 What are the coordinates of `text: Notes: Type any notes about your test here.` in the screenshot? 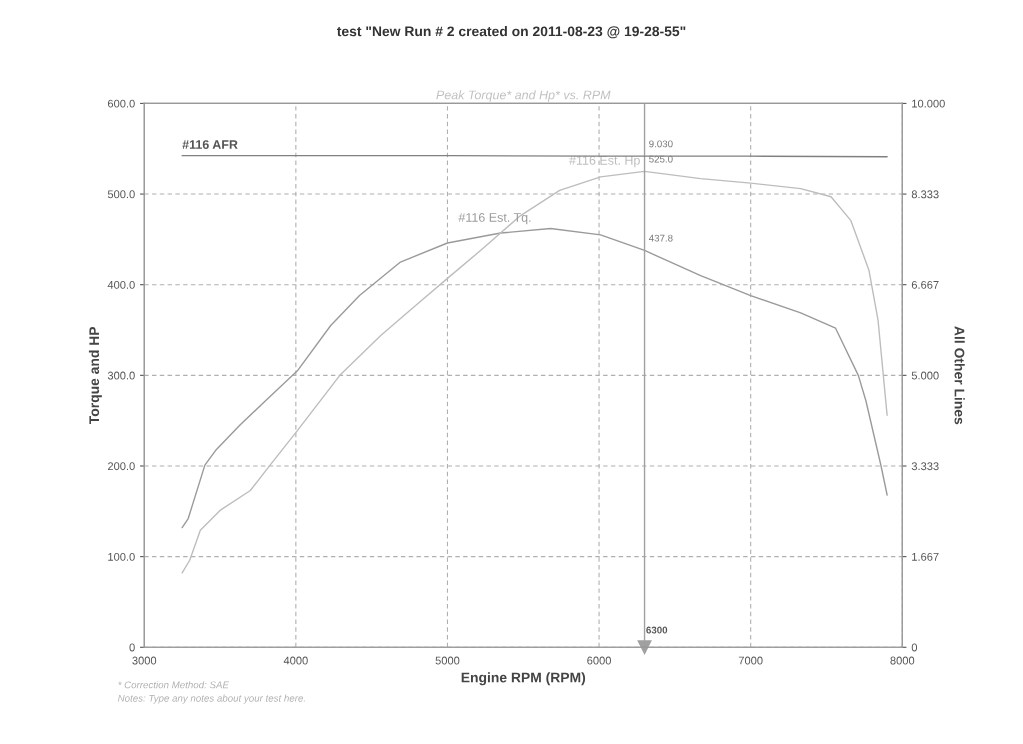 It's located at (211, 699).